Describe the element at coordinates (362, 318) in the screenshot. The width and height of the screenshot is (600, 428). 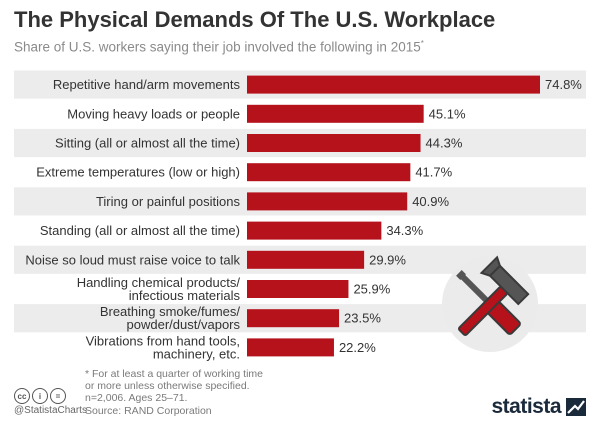
I see `value-label: 23.5%` at that location.